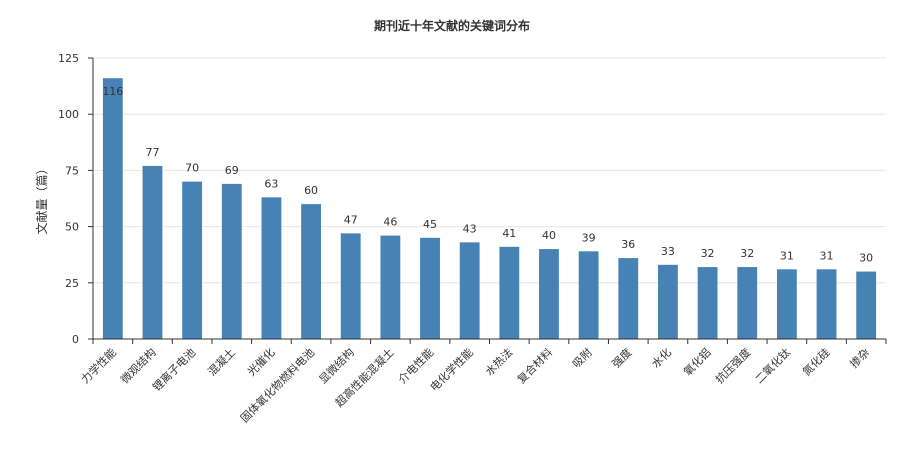  Describe the element at coordinates (98, 365) in the screenshot. I see `x-tick-label: 力学性能` at that location.